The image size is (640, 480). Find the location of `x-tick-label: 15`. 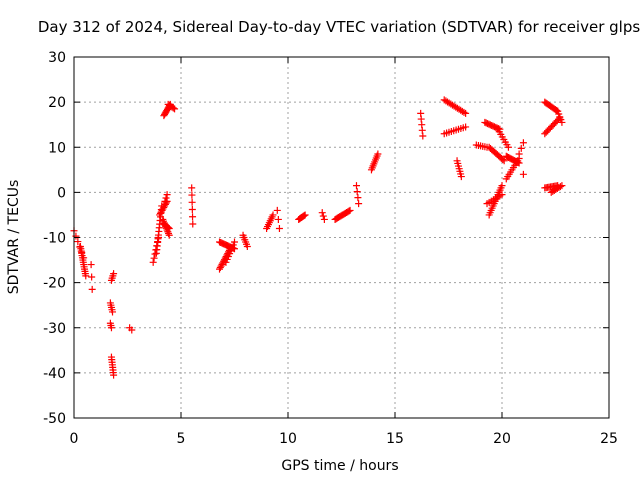

x-tick-label: 15 is located at coordinates (395, 439).